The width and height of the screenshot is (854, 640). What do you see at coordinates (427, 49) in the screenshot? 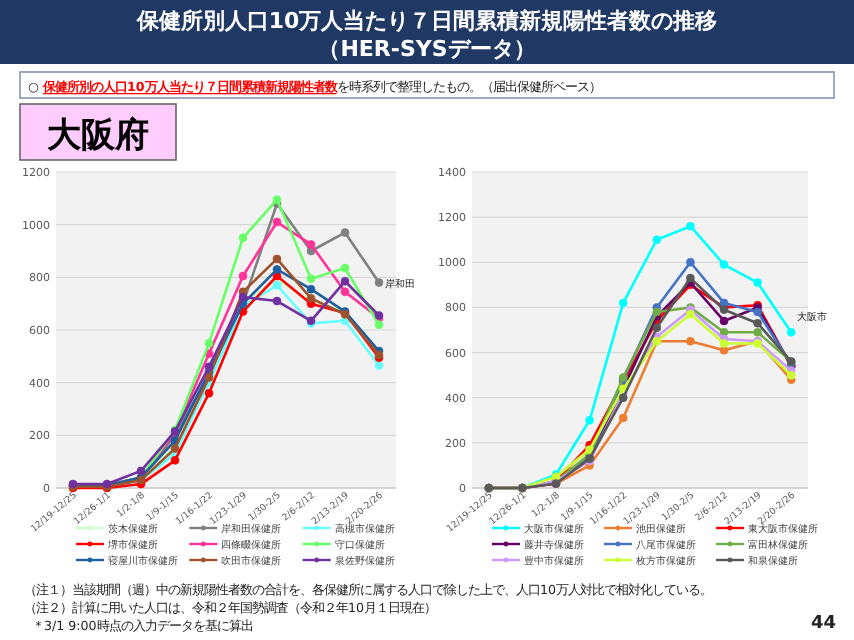
I see `chart-subtitle: （HER-SYSデータ）` at bounding box center [427, 49].